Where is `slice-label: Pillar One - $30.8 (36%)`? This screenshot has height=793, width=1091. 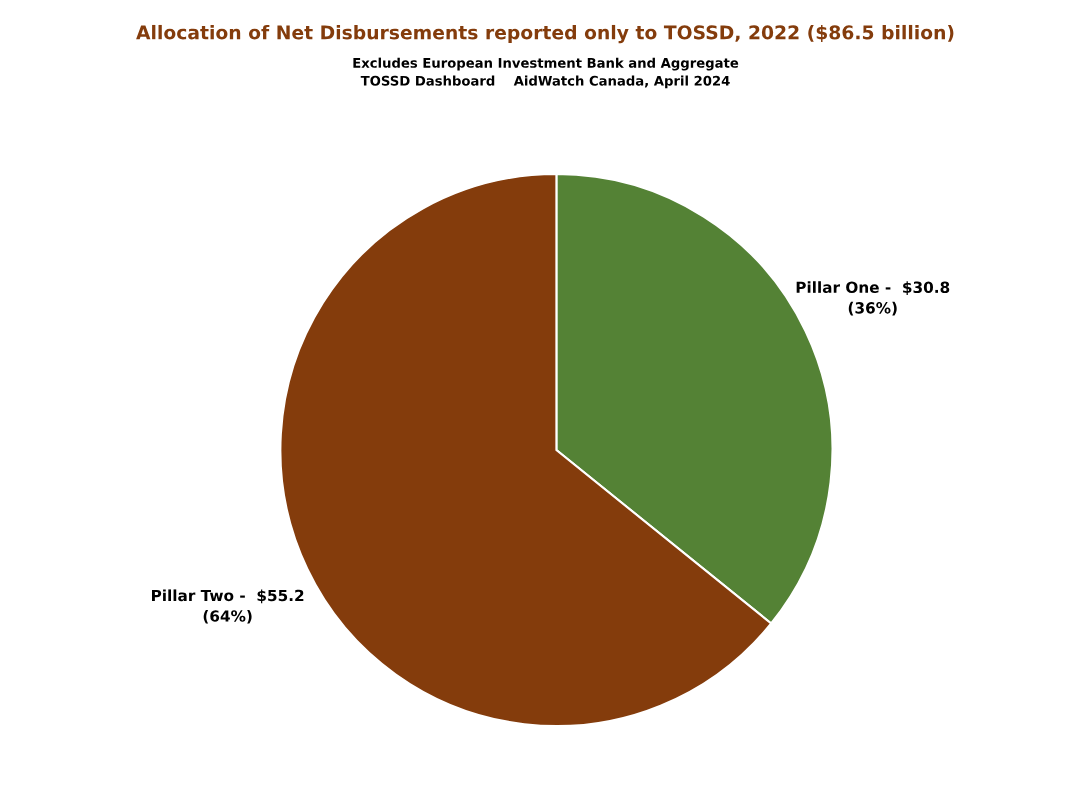 slice-label: Pillar One - $30.8 (36%) is located at coordinates (873, 298).